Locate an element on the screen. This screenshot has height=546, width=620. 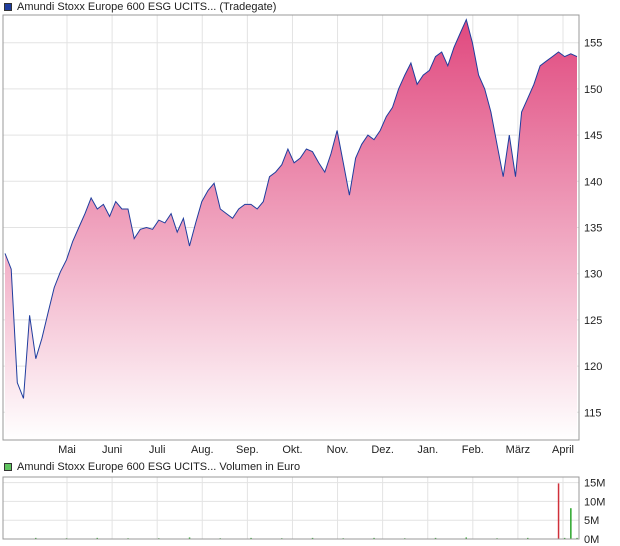
volume-y-tick-label: 10M is located at coordinates (594, 502).